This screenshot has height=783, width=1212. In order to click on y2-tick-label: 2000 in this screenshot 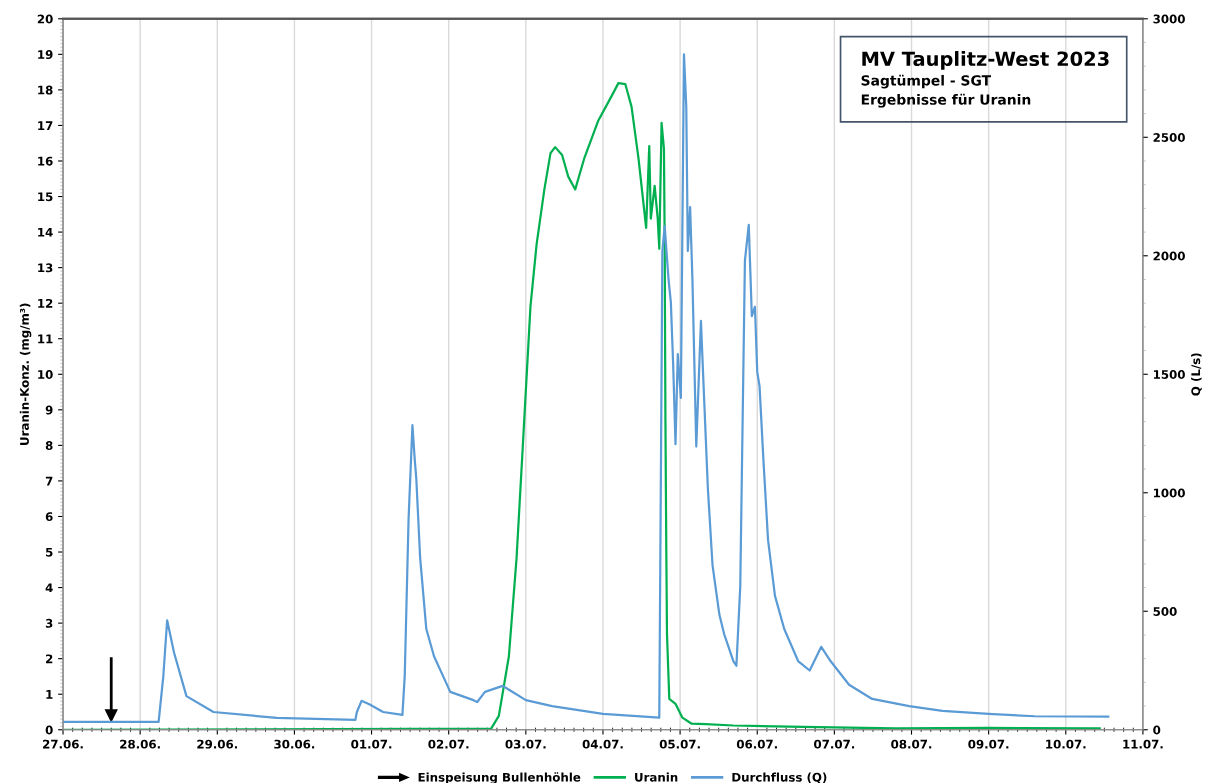, I will do `click(1169, 256)`.